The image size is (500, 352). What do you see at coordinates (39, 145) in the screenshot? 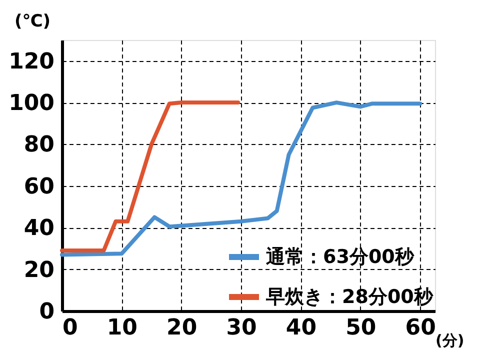
I see `y-tick-label: 80` at bounding box center [39, 145].